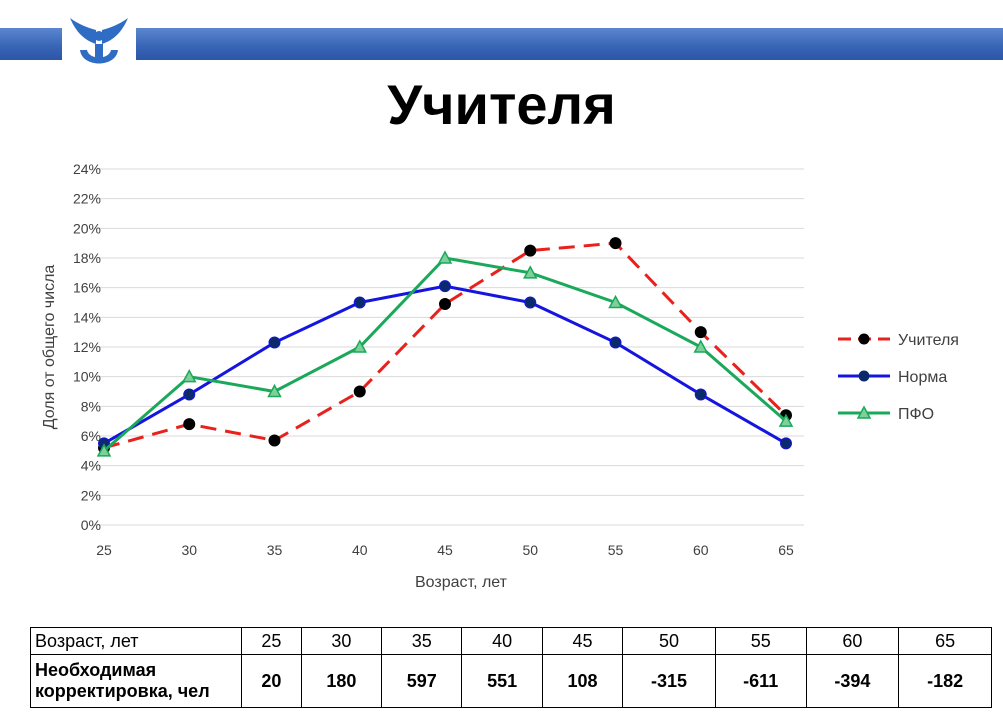 The image size is (1003, 723). Describe the element at coordinates (422, 681) in the screenshot. I see `correction-cell: 597` at that location.